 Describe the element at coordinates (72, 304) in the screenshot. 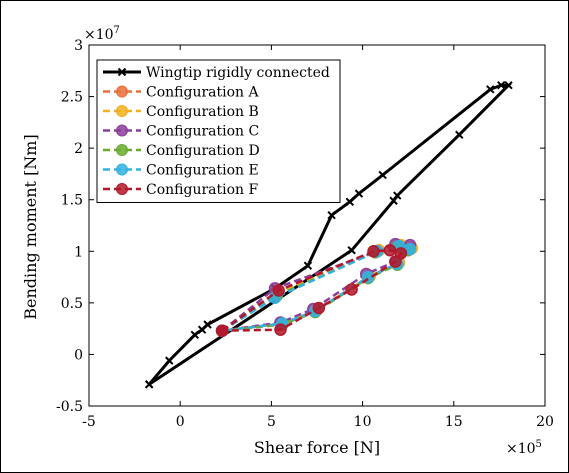

I see `y-tick-label: 0.5` at that location.